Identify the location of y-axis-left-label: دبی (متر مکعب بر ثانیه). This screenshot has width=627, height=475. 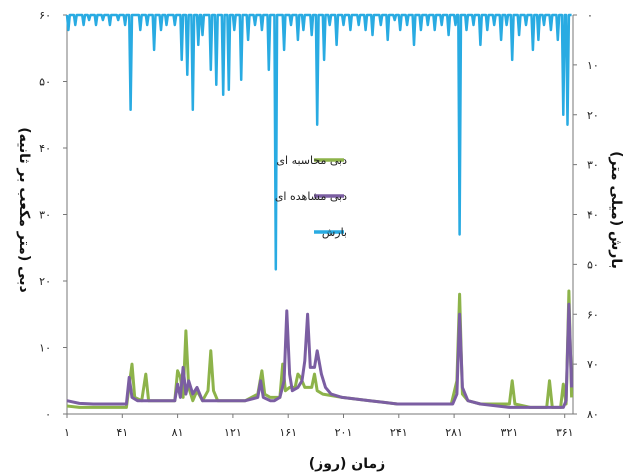
(24, 209).